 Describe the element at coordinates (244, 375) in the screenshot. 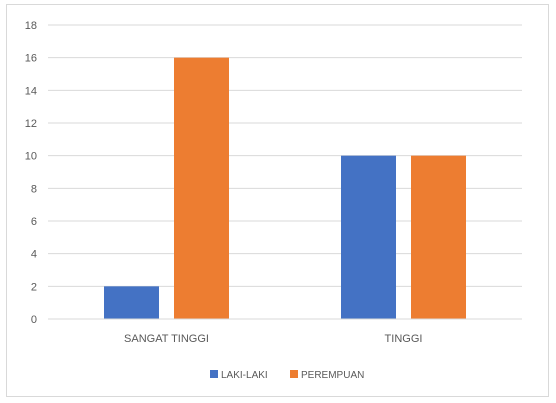

I see `legend-label: LAKI-LAKI` at that location.